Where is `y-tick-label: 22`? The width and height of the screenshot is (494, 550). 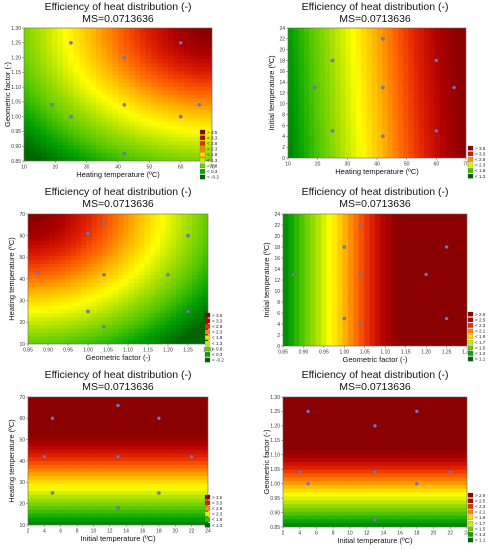
y-tick-label: 22 is located at coordinates (282, 40).